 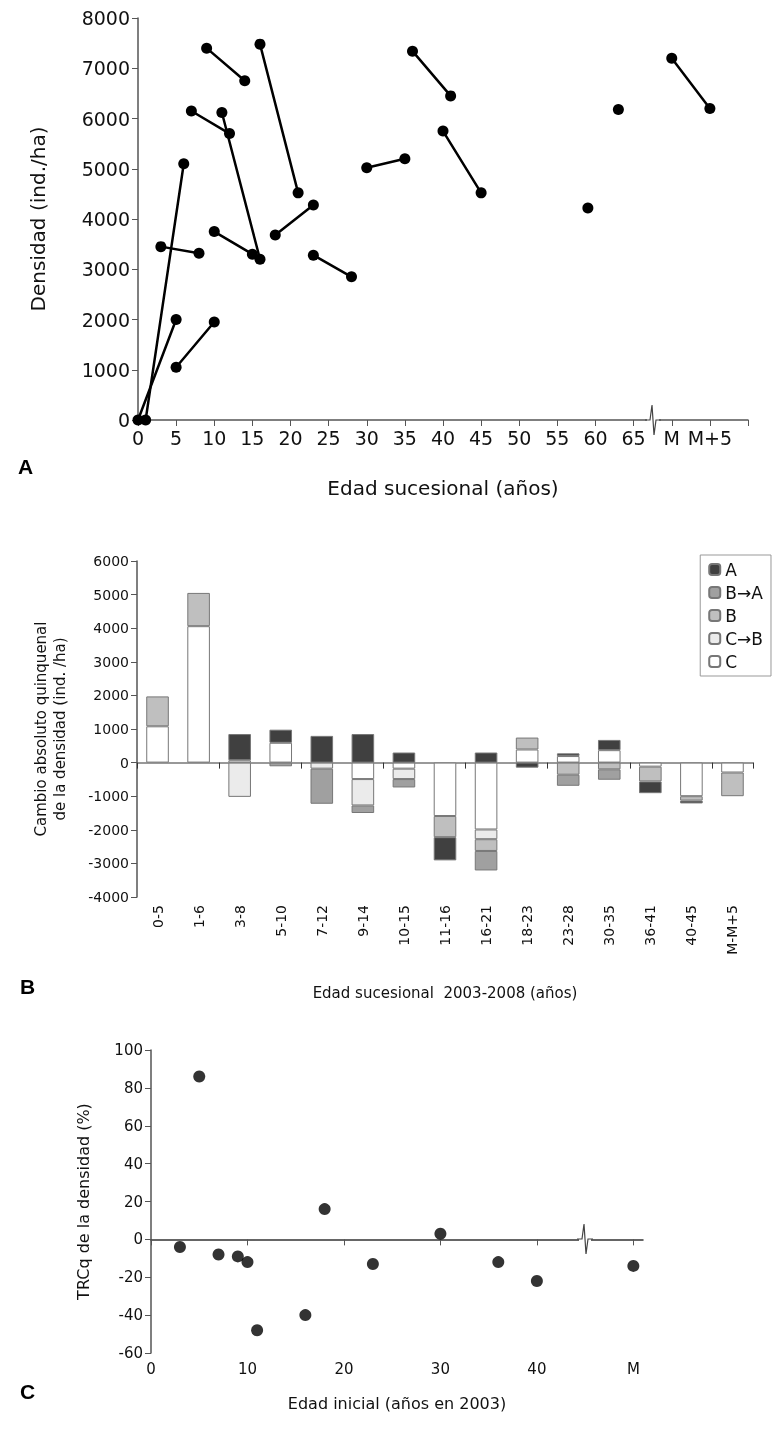 I want to click on y-tick-label: -20, so click(x=130, y=1277).